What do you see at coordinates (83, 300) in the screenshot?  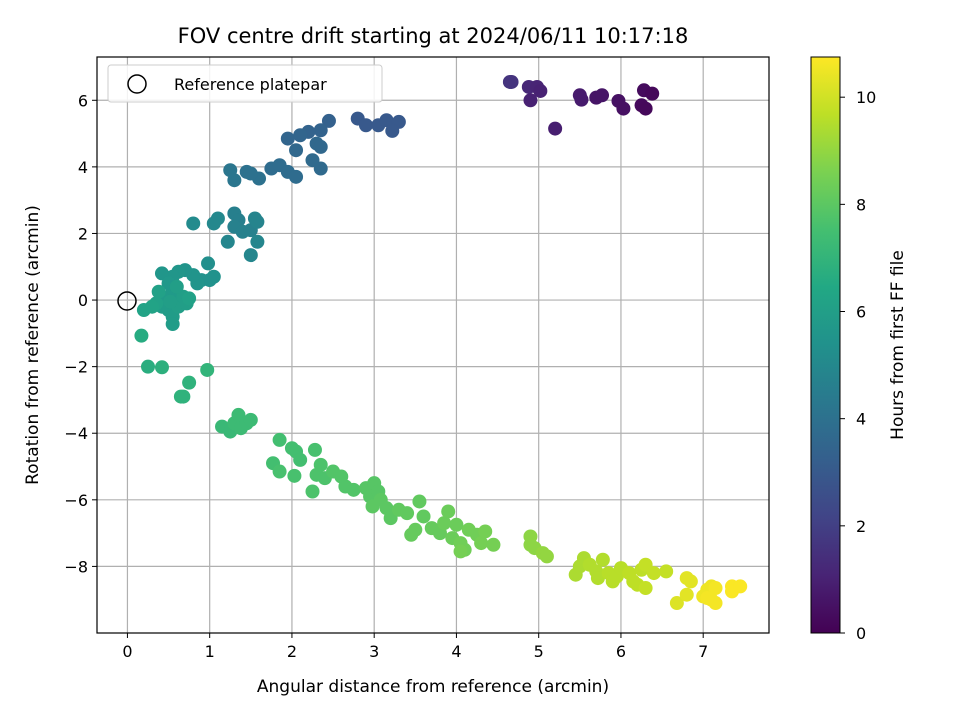 I see `y-tick-label: 0` at bounding box center [83, 300].